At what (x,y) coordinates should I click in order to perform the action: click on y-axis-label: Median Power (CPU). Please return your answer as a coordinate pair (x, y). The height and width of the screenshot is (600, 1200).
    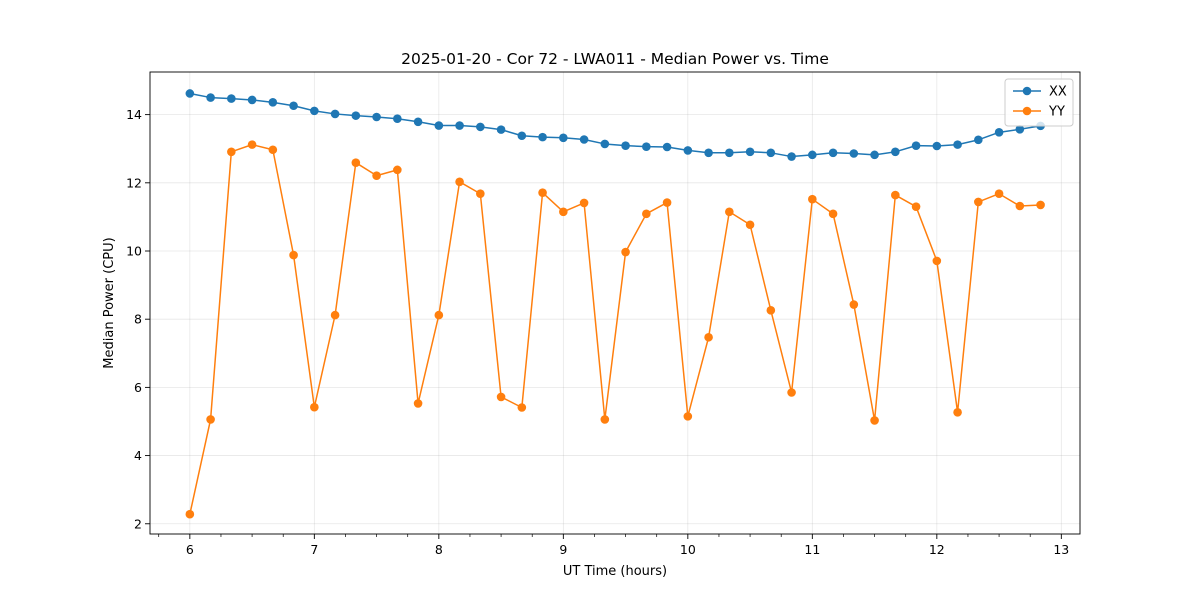
    Looking at the image, I should click on (109, 302).